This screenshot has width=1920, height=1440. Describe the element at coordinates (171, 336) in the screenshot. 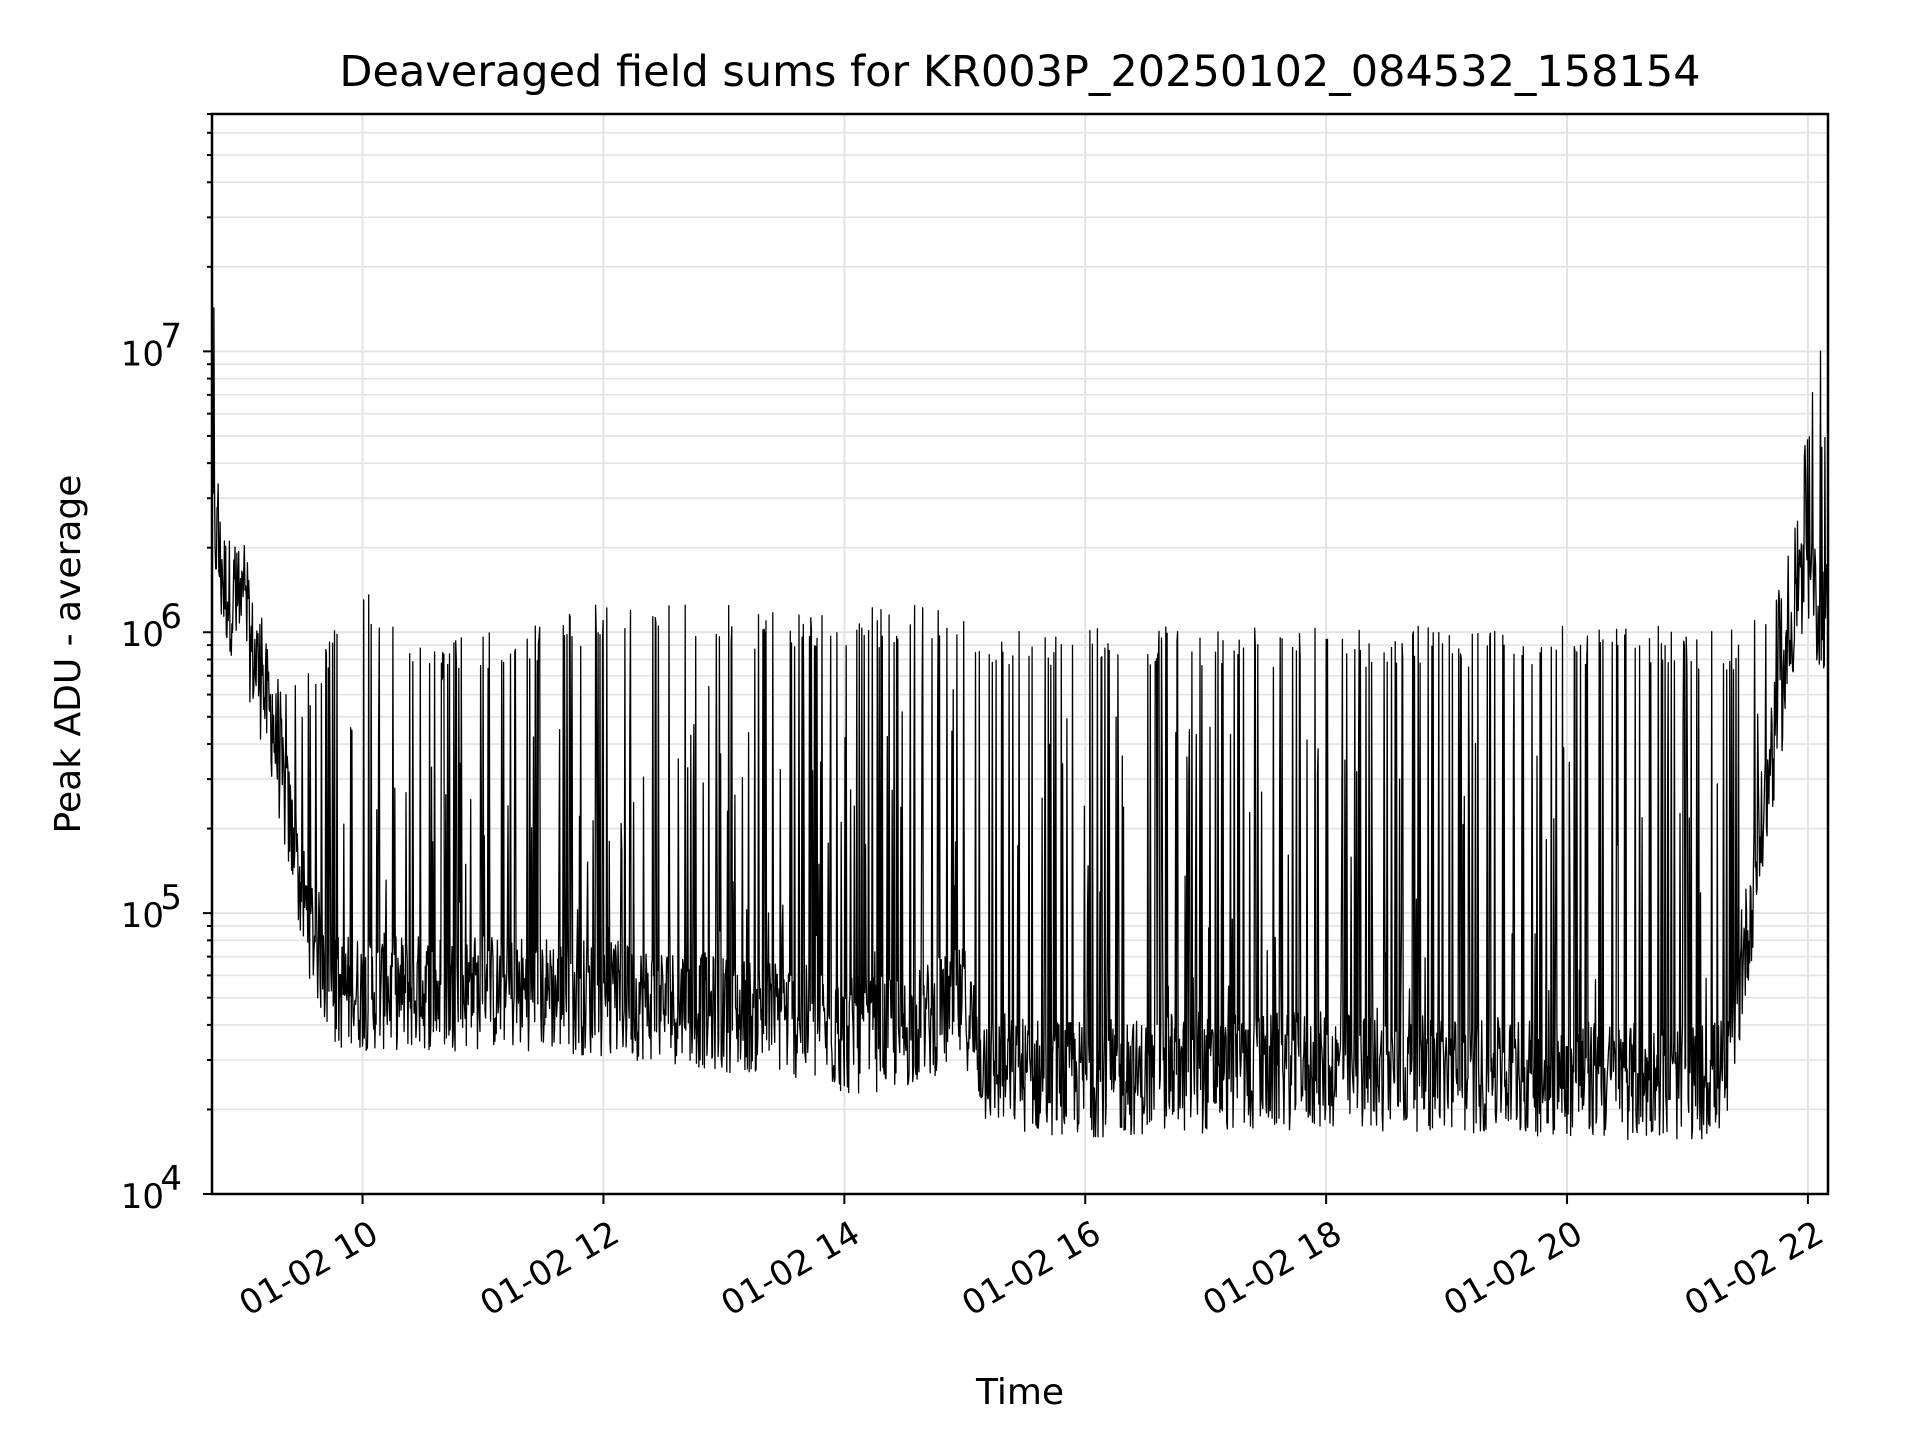

I see `y-tick-exponent: 7` at that location.